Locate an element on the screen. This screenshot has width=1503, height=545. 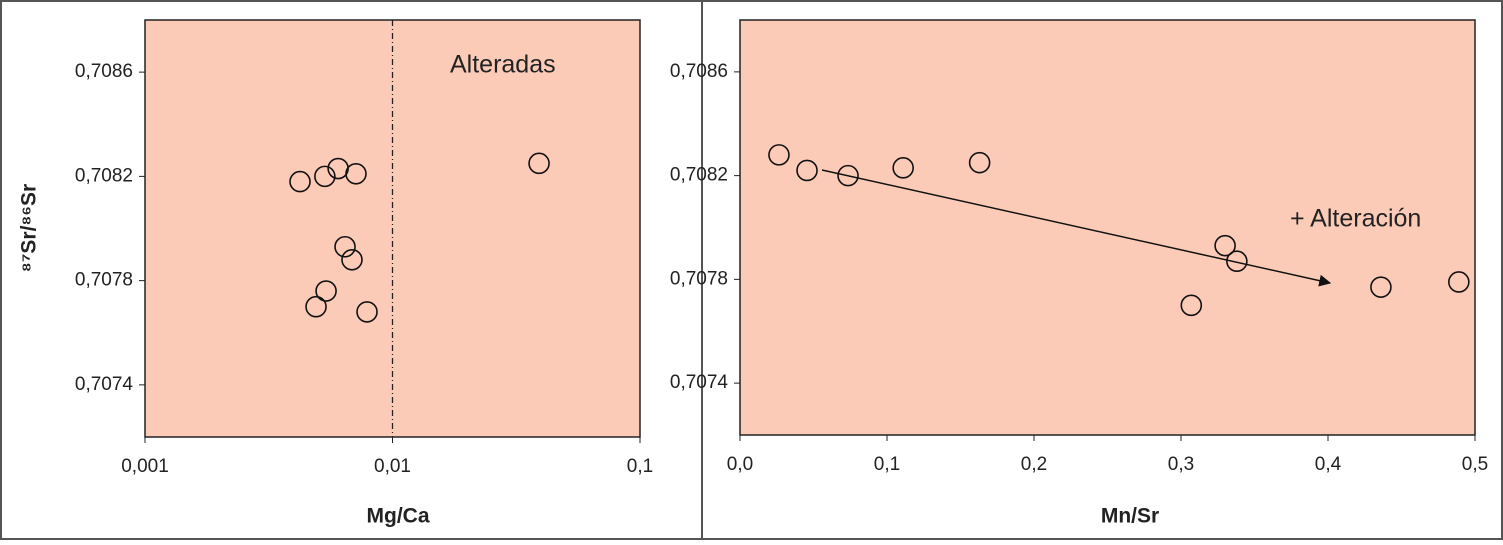
annotation: + Alteración is located at coordinates (1355, 219).